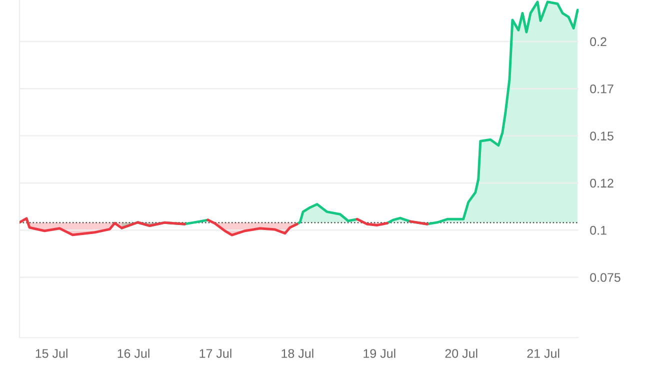 The image size is (650, 365). Describe the element at coordinates (602, 136) in the screenshot. I see `y-tick-label: 0.15` at that location.